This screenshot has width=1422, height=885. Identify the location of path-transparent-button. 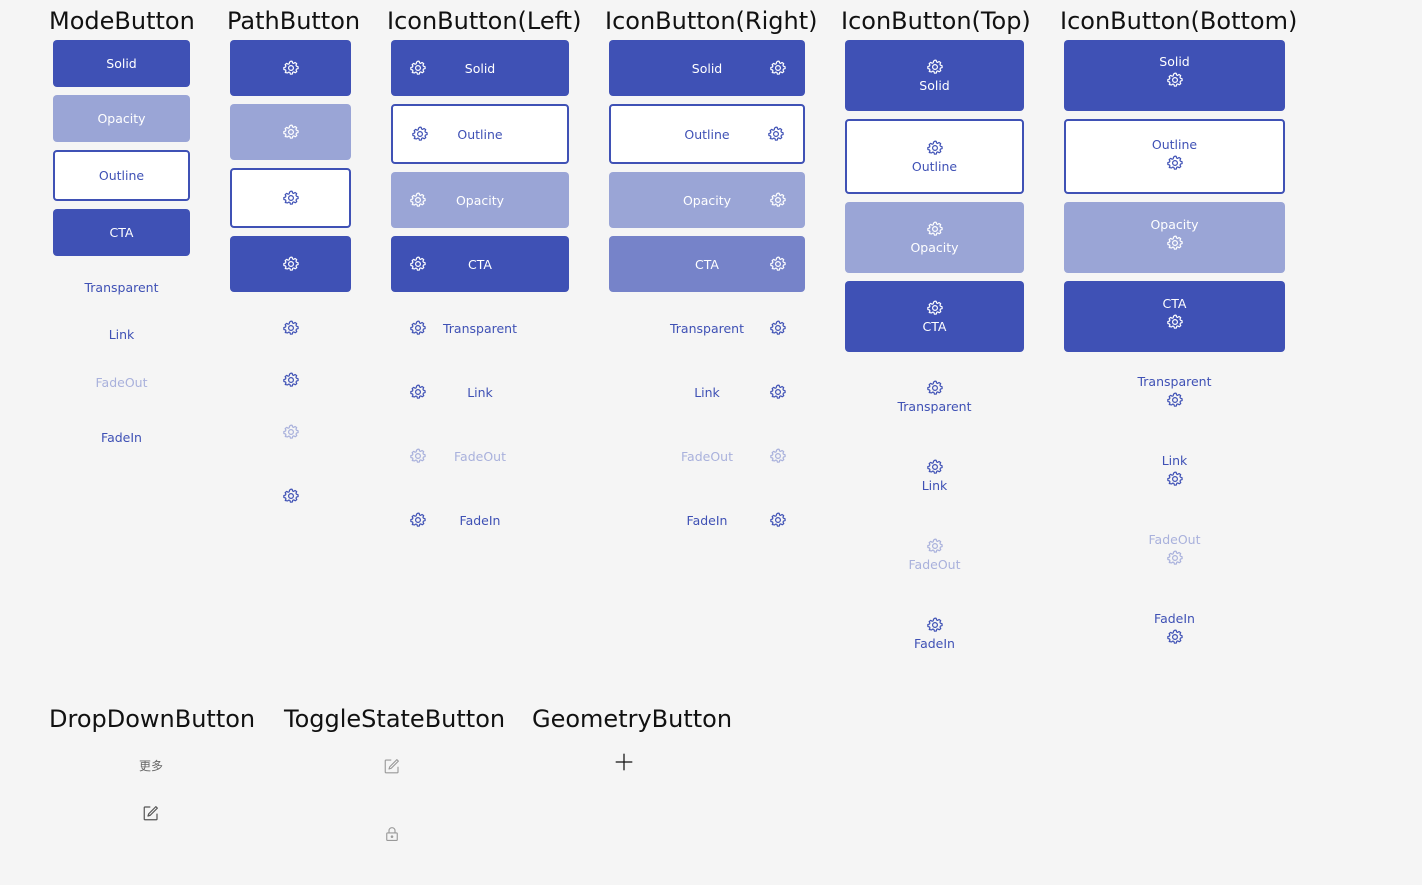
(290, 328).